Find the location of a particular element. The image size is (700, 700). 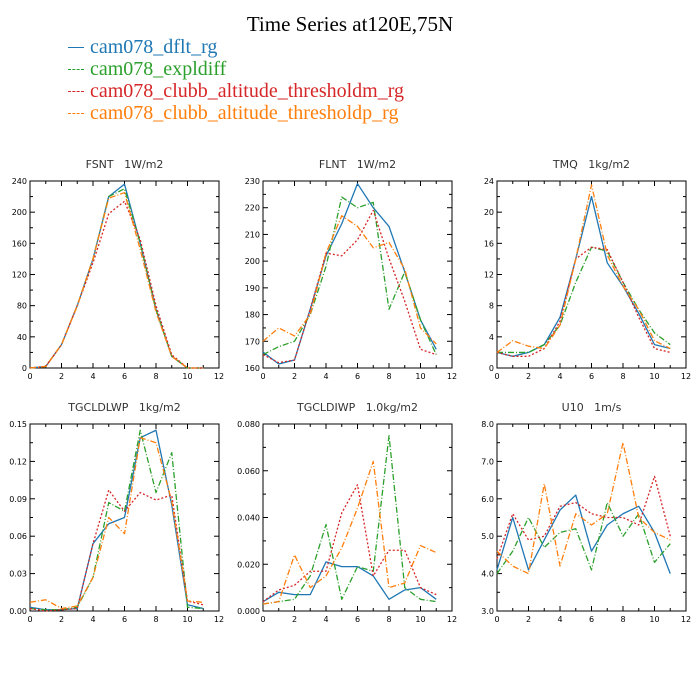

y-tick-label: 0.09 is located at coordinates (18, 499).